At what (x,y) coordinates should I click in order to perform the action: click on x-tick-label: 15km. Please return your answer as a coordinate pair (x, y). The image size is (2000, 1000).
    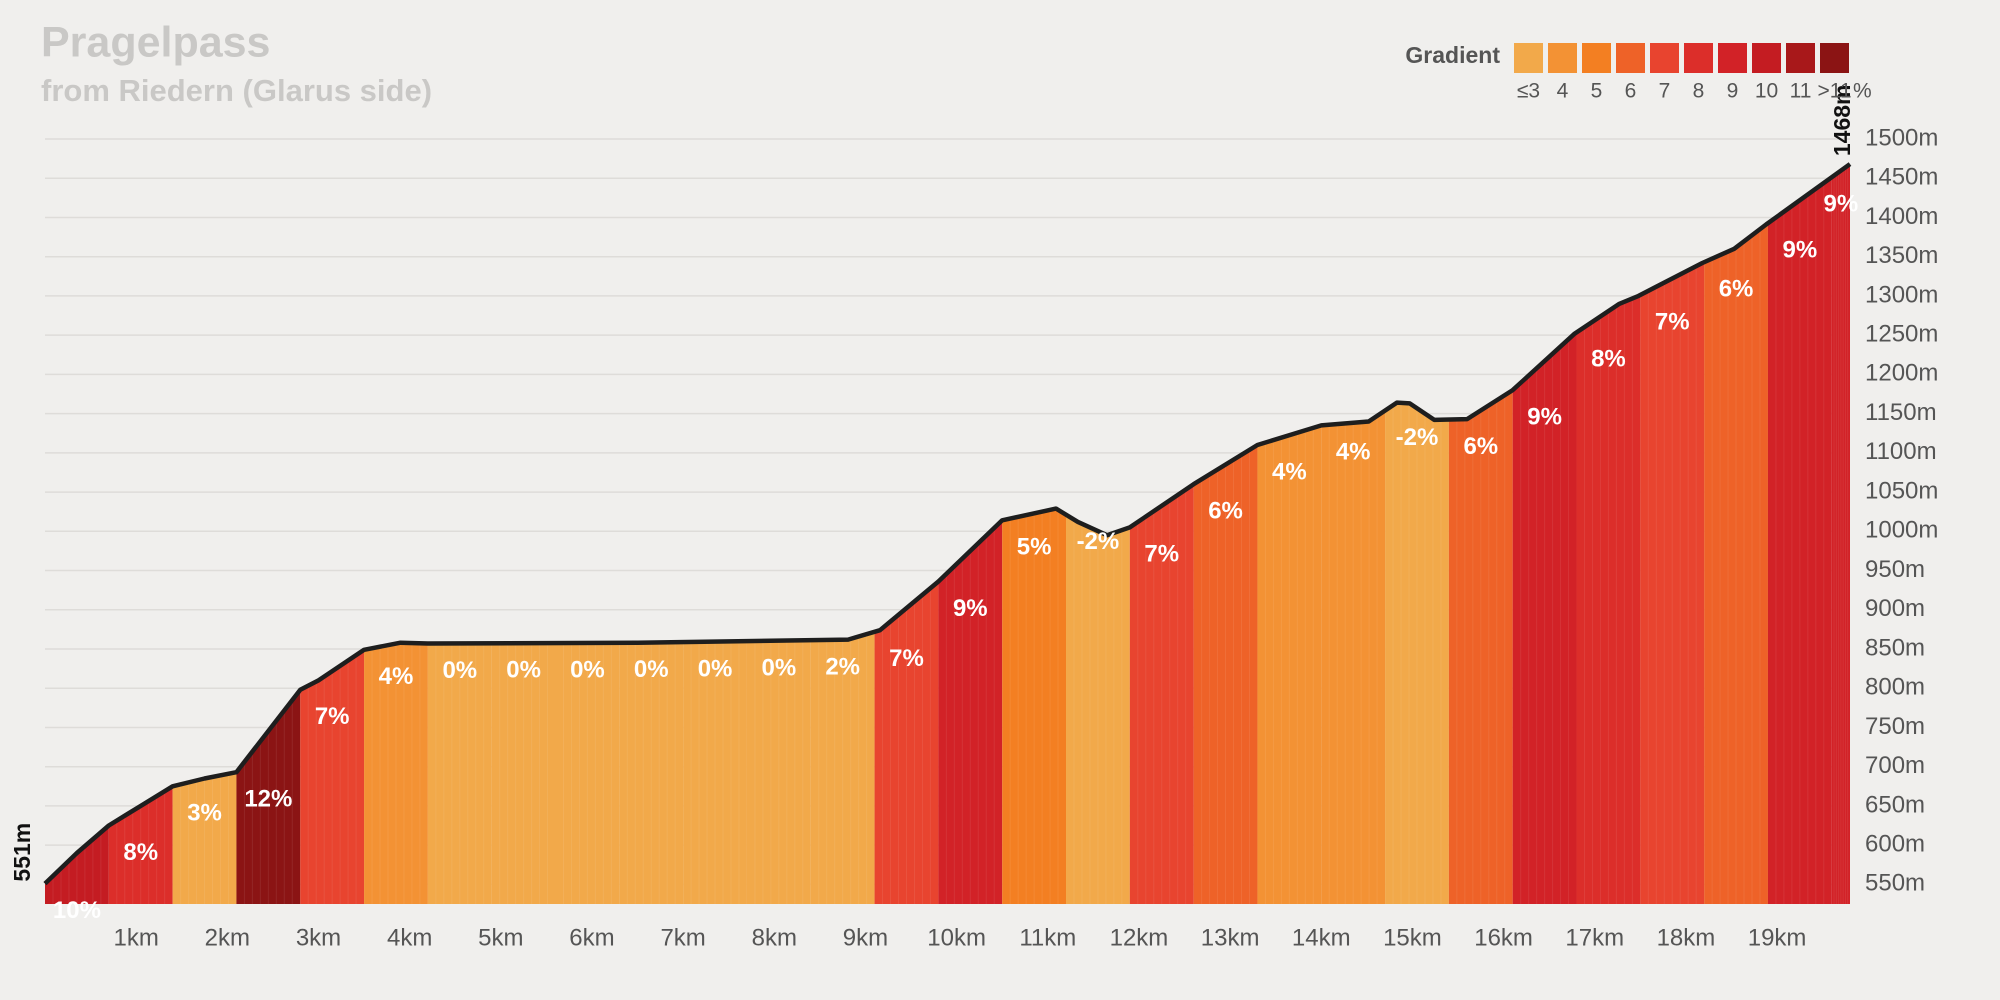
    Looking at the image, I should click on (1412, 937).